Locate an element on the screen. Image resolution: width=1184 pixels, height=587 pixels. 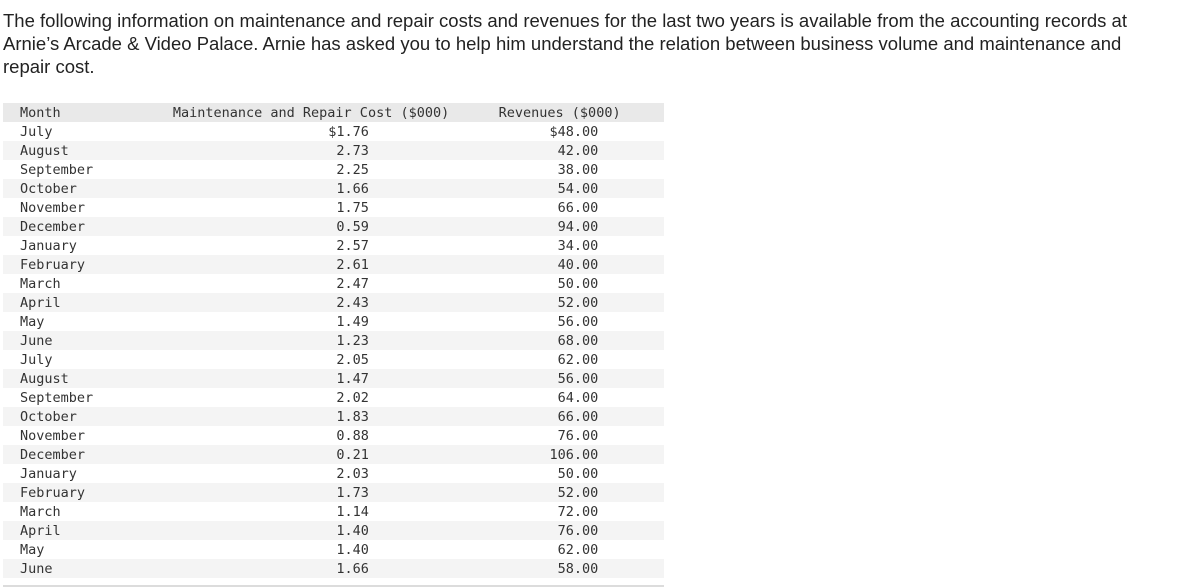
cost-value: 0.21 is located at coordinates (352, 454).